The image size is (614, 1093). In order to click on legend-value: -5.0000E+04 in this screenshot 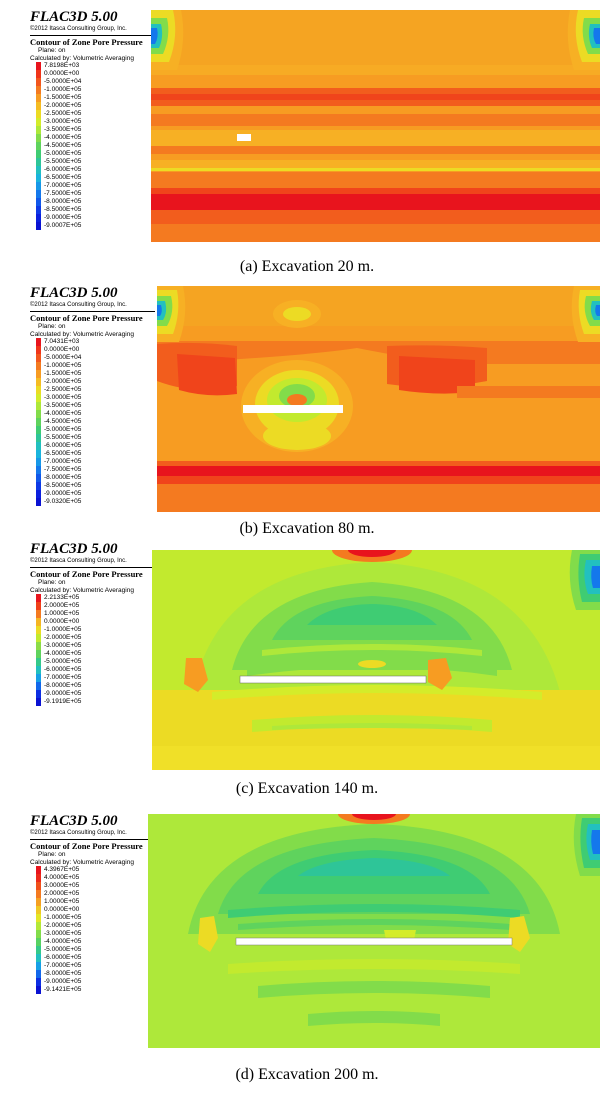, I will do `click(63, 81)`.